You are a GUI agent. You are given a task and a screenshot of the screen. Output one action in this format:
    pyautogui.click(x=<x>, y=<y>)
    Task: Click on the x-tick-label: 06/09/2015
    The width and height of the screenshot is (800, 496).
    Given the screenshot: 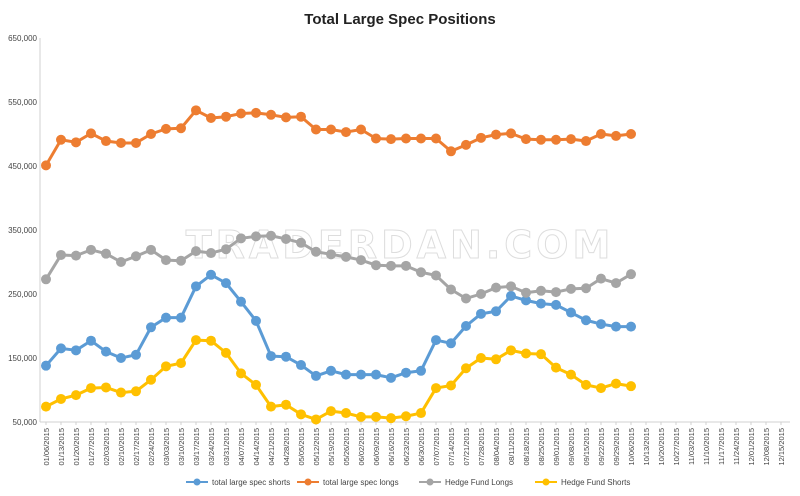 What is the action you would take?
    pyautogui.click(x=376, y=447)
    